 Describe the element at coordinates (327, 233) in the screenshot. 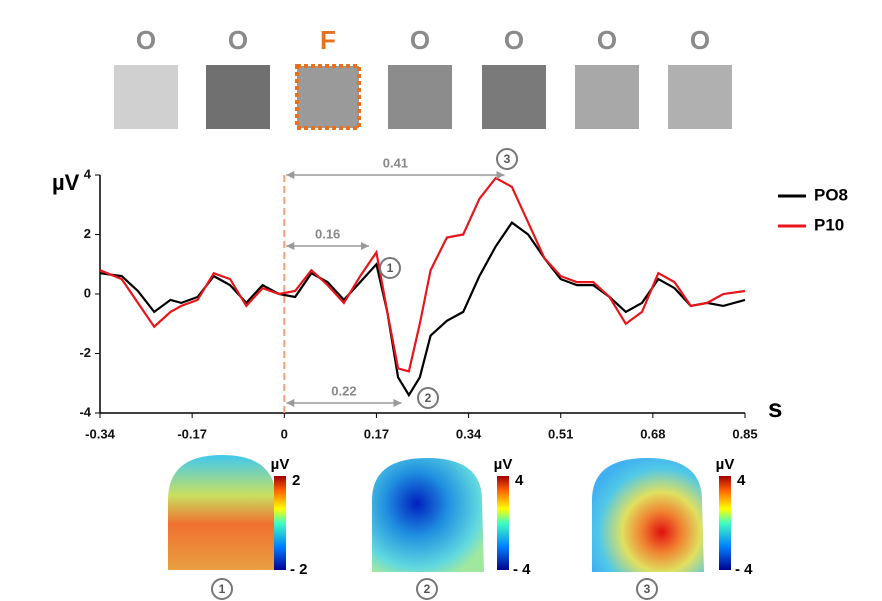

I see `interval-label: 0.16` at that location.